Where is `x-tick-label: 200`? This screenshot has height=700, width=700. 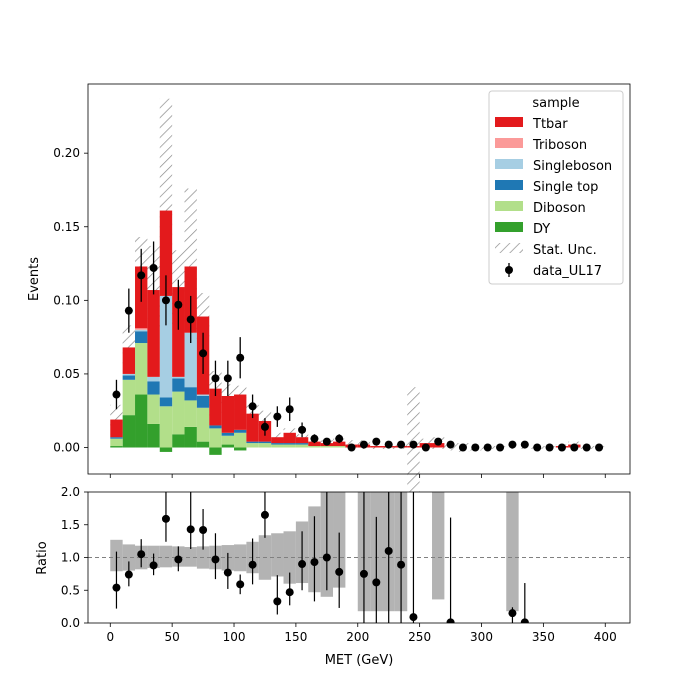 x-tick-label: 200 is located at coordinates (357, 637).